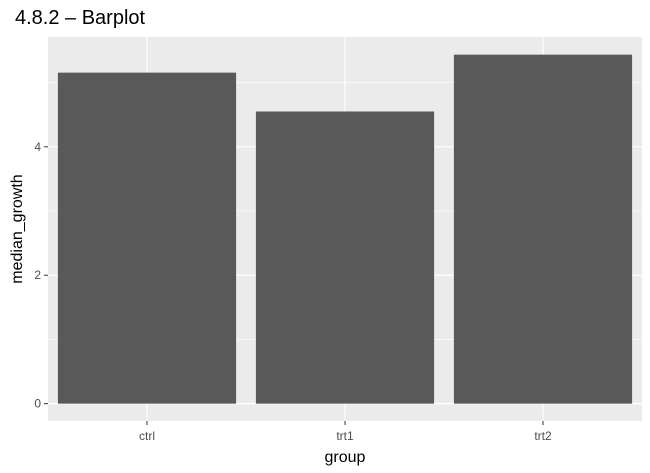 The width and height of the screenshot is (650, 473). I want to click on chart-title: 4.8.2 – Barplot, so click(80, 18).